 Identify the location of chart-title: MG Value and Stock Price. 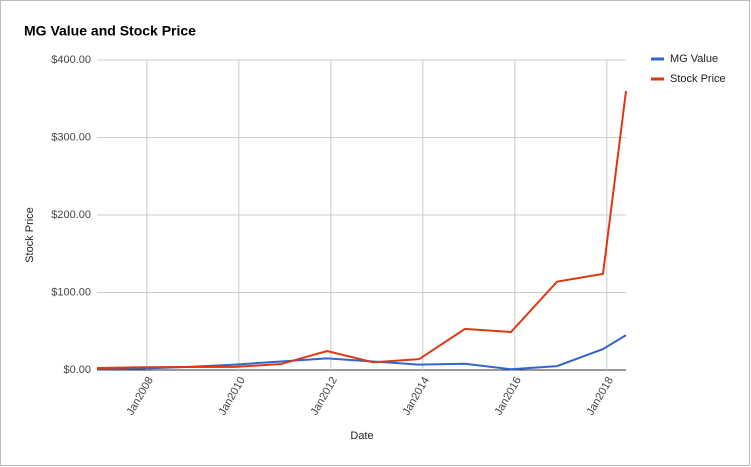
(110, 31).